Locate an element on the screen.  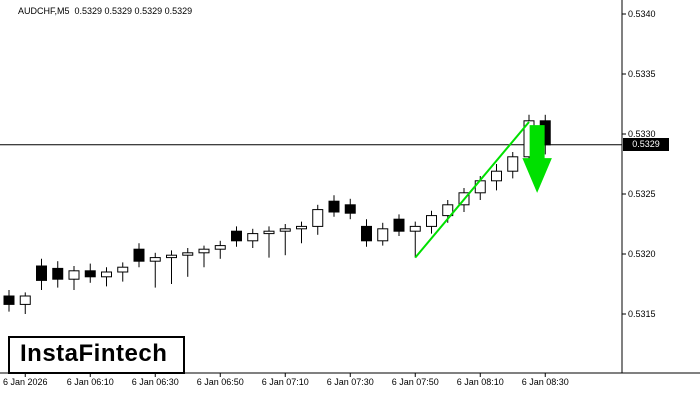
symbol-ohlc-header: AUDCHF,M5 0.5329 0.5329 0.5329 0.5329 is located at coordinates (105, 11).